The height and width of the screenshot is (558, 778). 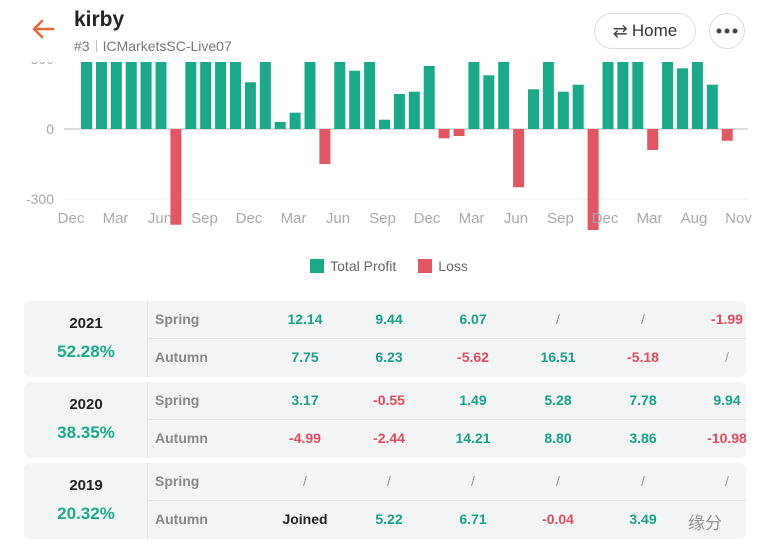 What do you see at coordinates (654, 30) in the screenshot?
I see `home-label: Home` at bounding box center [654, 30].